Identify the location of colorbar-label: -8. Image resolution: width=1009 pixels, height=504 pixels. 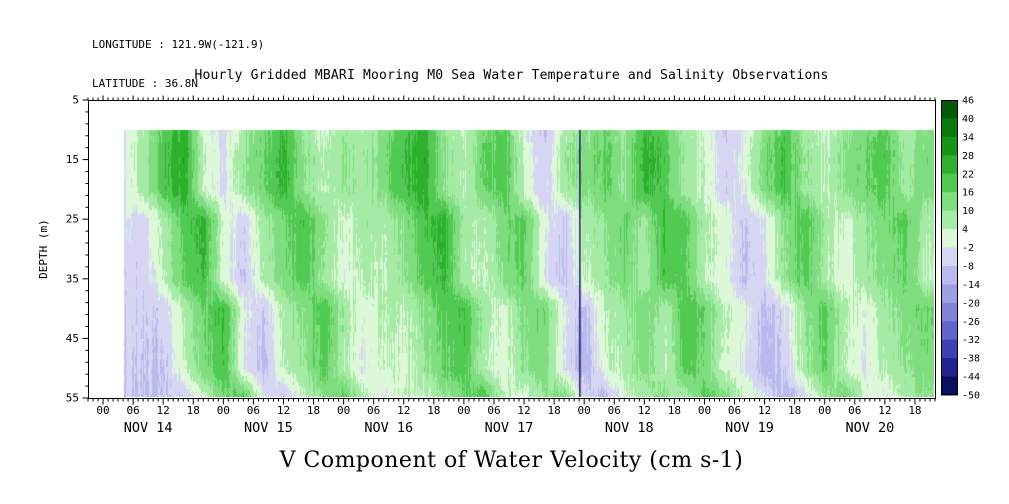
(968, 266).